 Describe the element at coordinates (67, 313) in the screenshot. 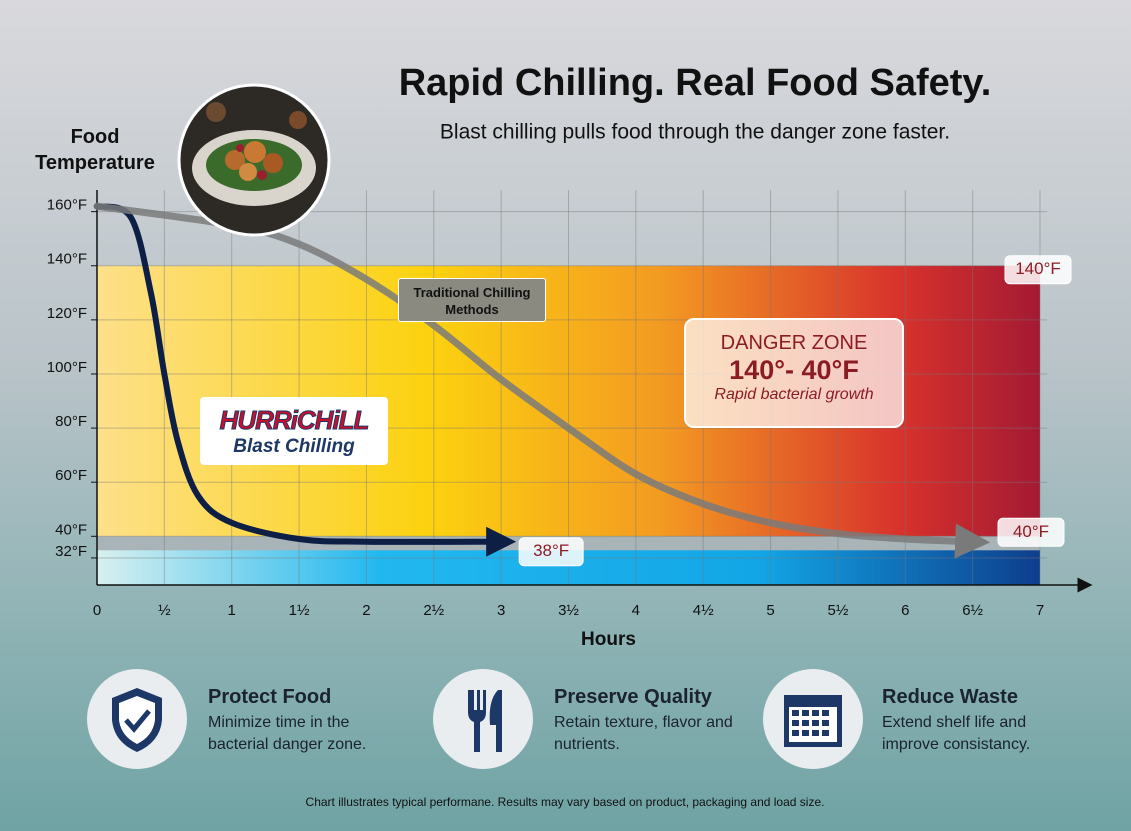

I see `y-tick-label: 120°F` at that location.